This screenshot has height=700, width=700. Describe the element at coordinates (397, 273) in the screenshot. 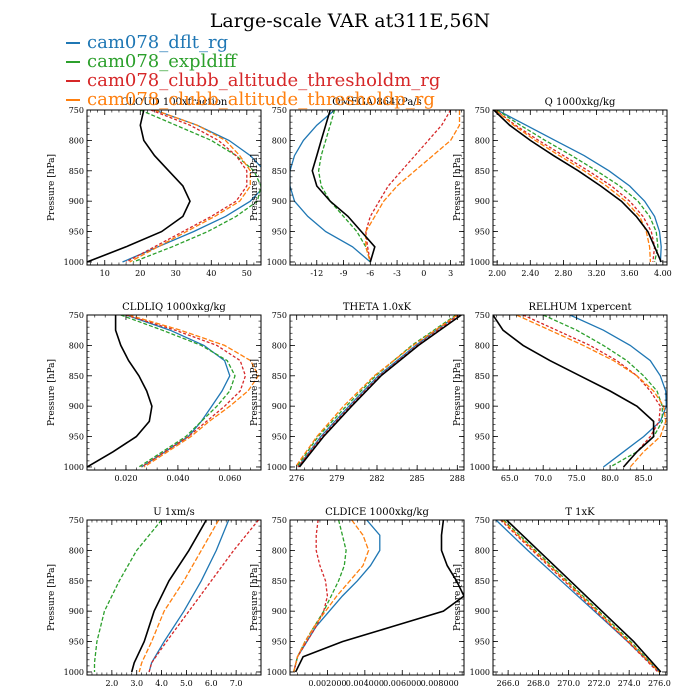

I see `x-tick-label: -3` at that location.